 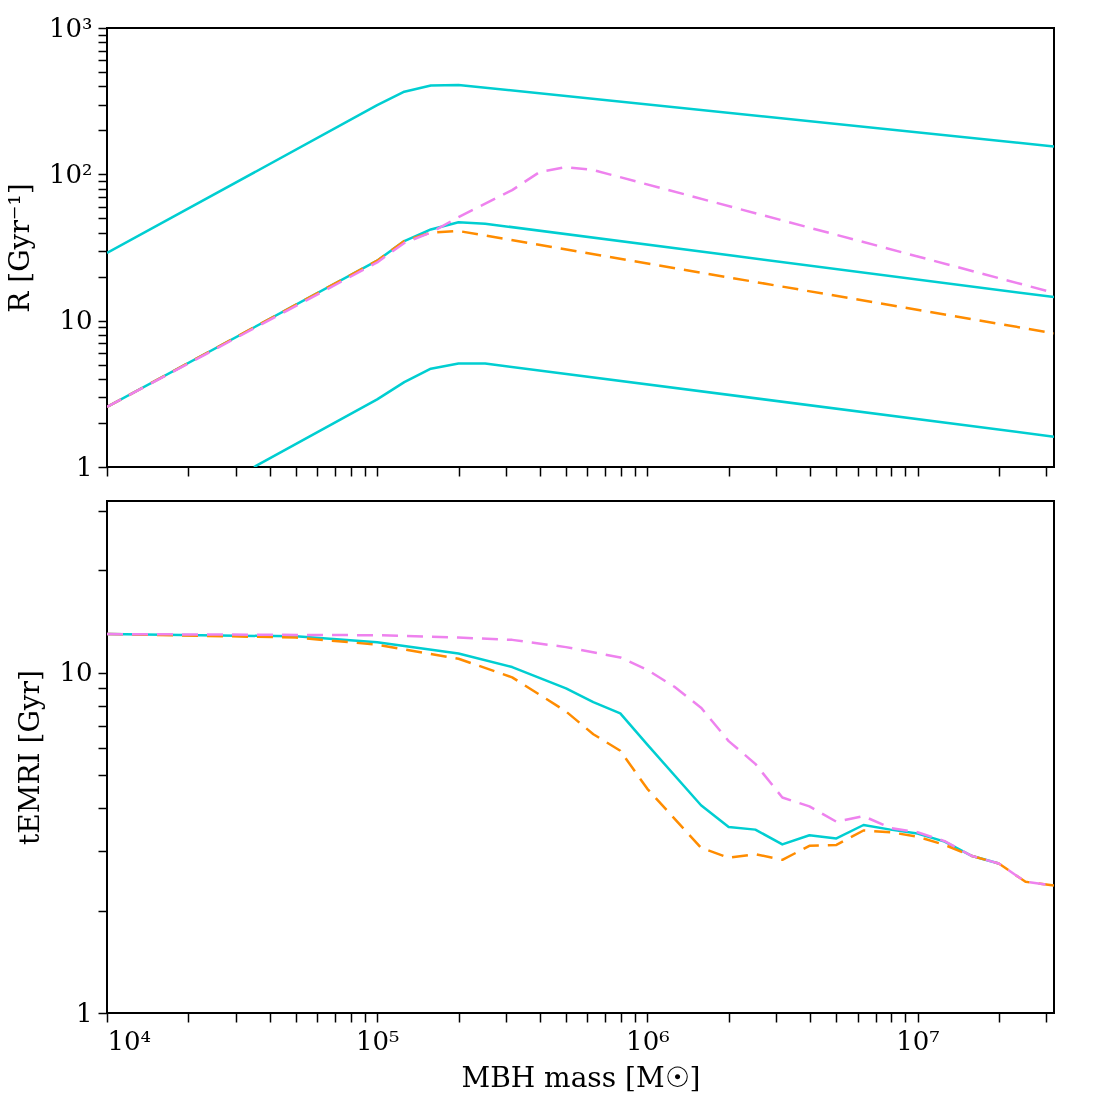 What do you see at coordinates (70, 173) in the screenshot?
I see `y-tick-label: 10²` at bounding box center [70, 173].